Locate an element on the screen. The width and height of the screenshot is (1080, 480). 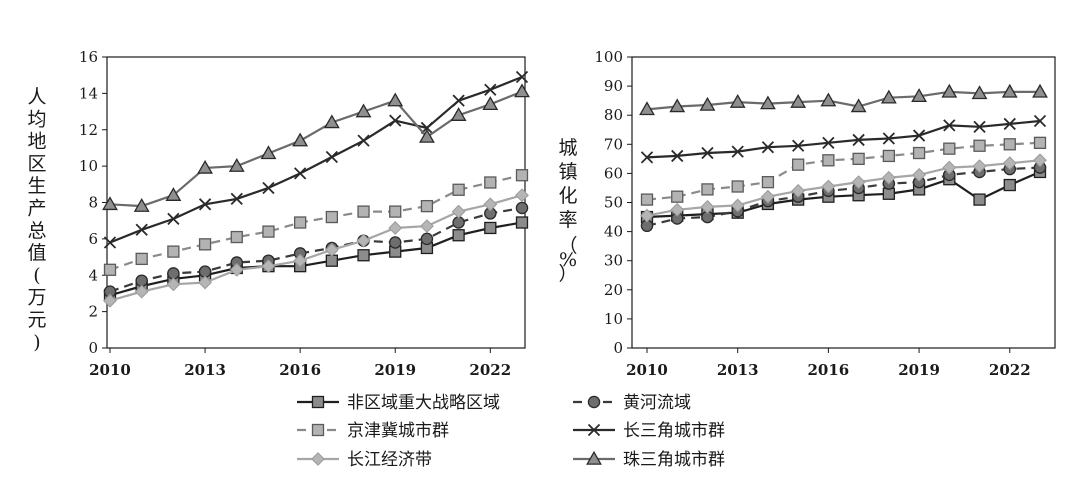
left-y-tick-label: 10 is located at coordinates (88, 166).